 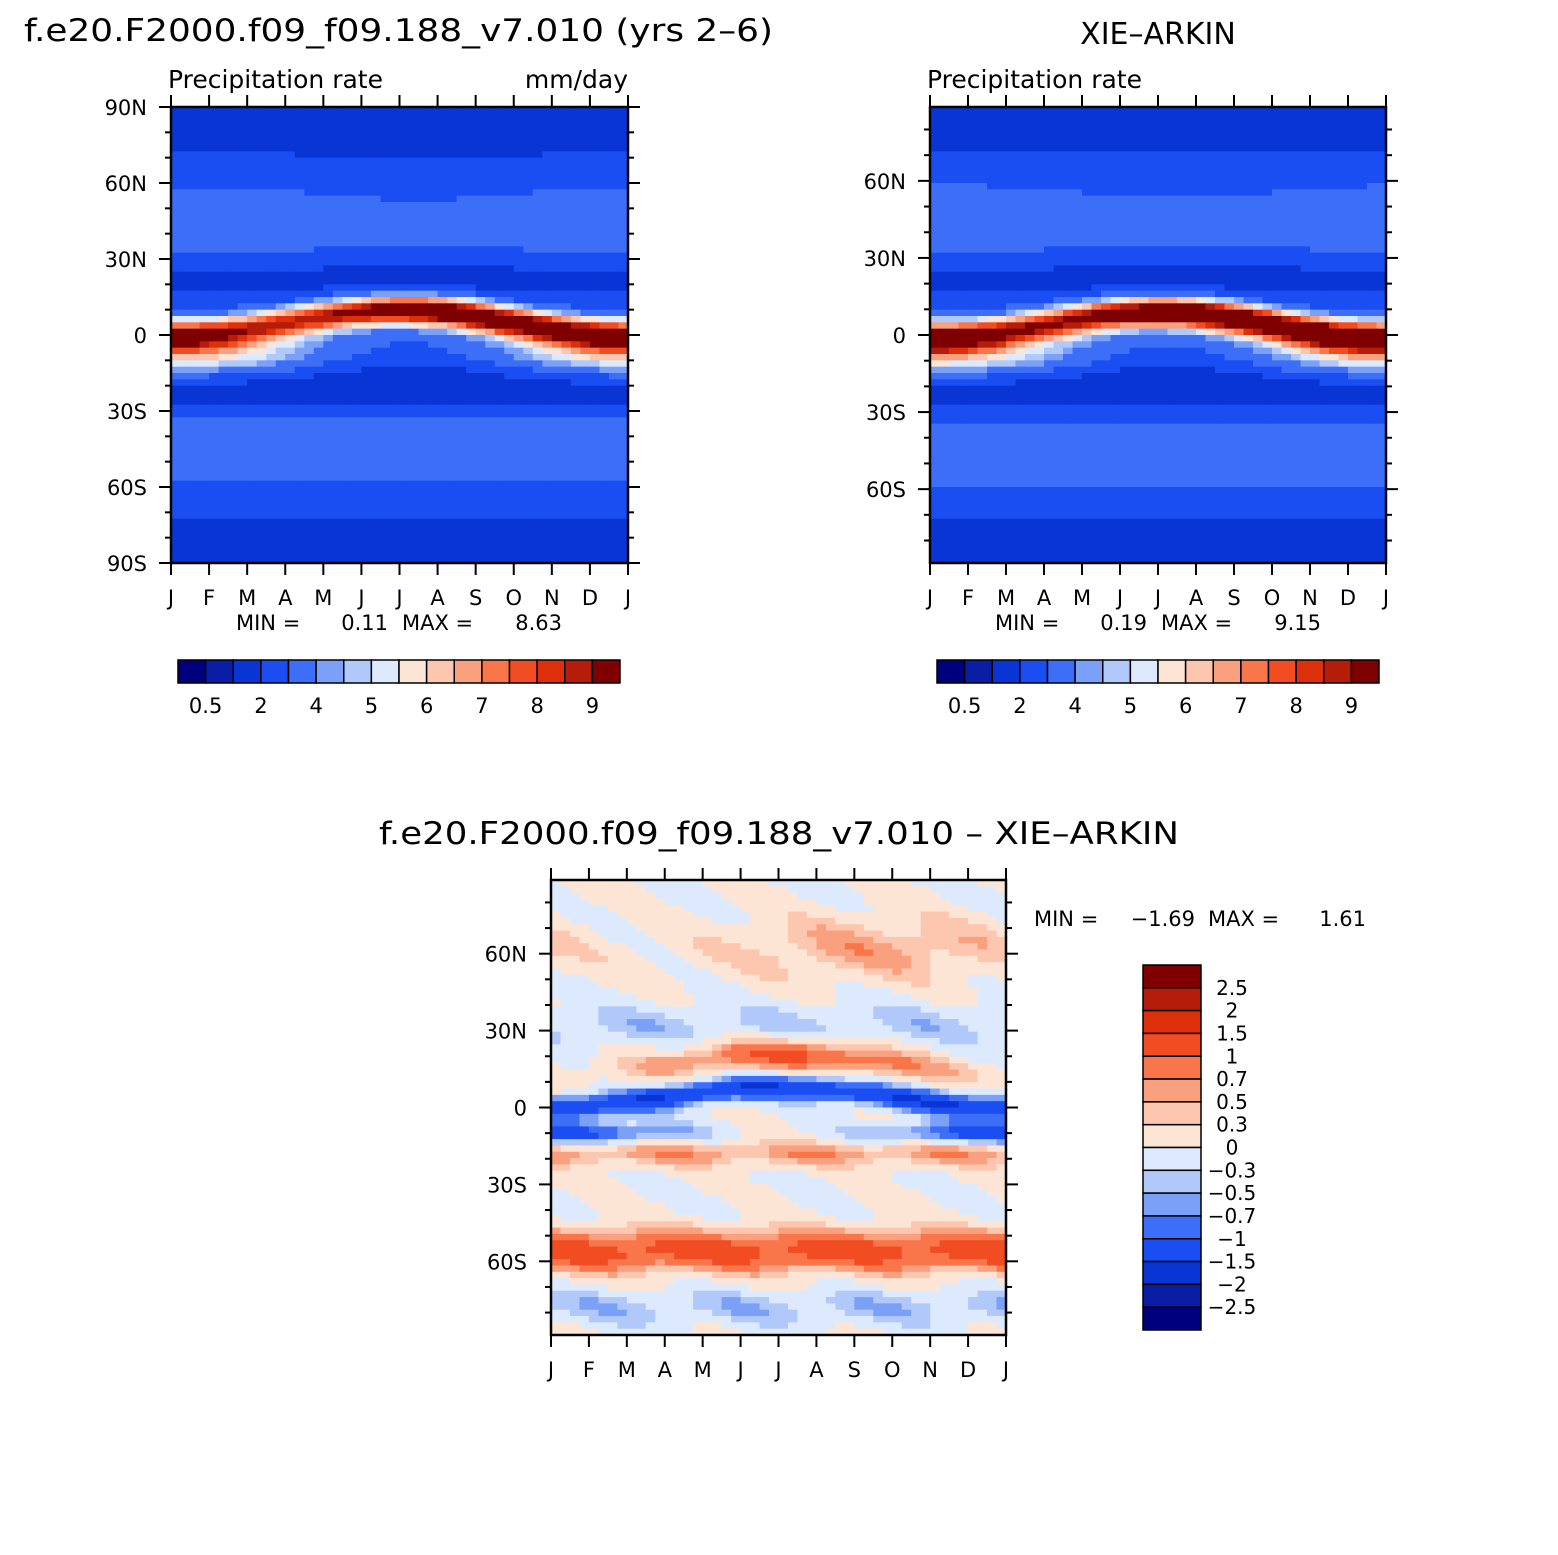 What do you see at coordinates (536, 706) in the screenshot?
I see `model-colorbar-label: 8` at bounding box center [536, 706].